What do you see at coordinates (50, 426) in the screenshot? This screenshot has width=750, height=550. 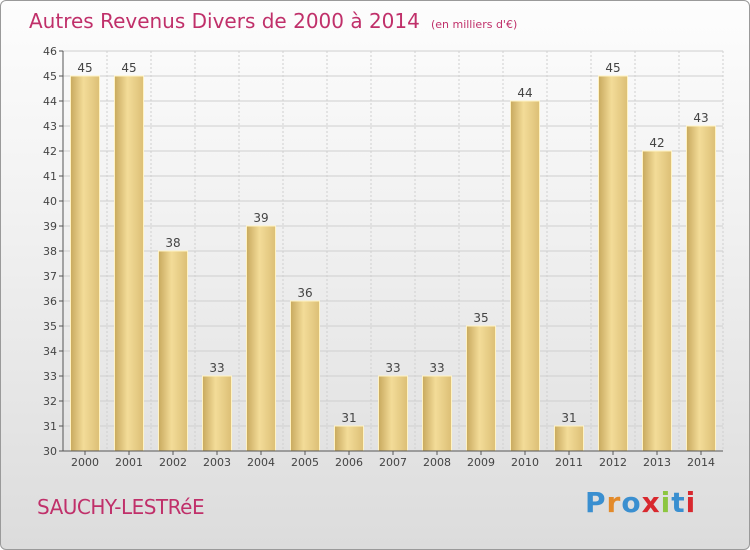 I see `y-tick-label: 31` at bounding box center [50, 426].